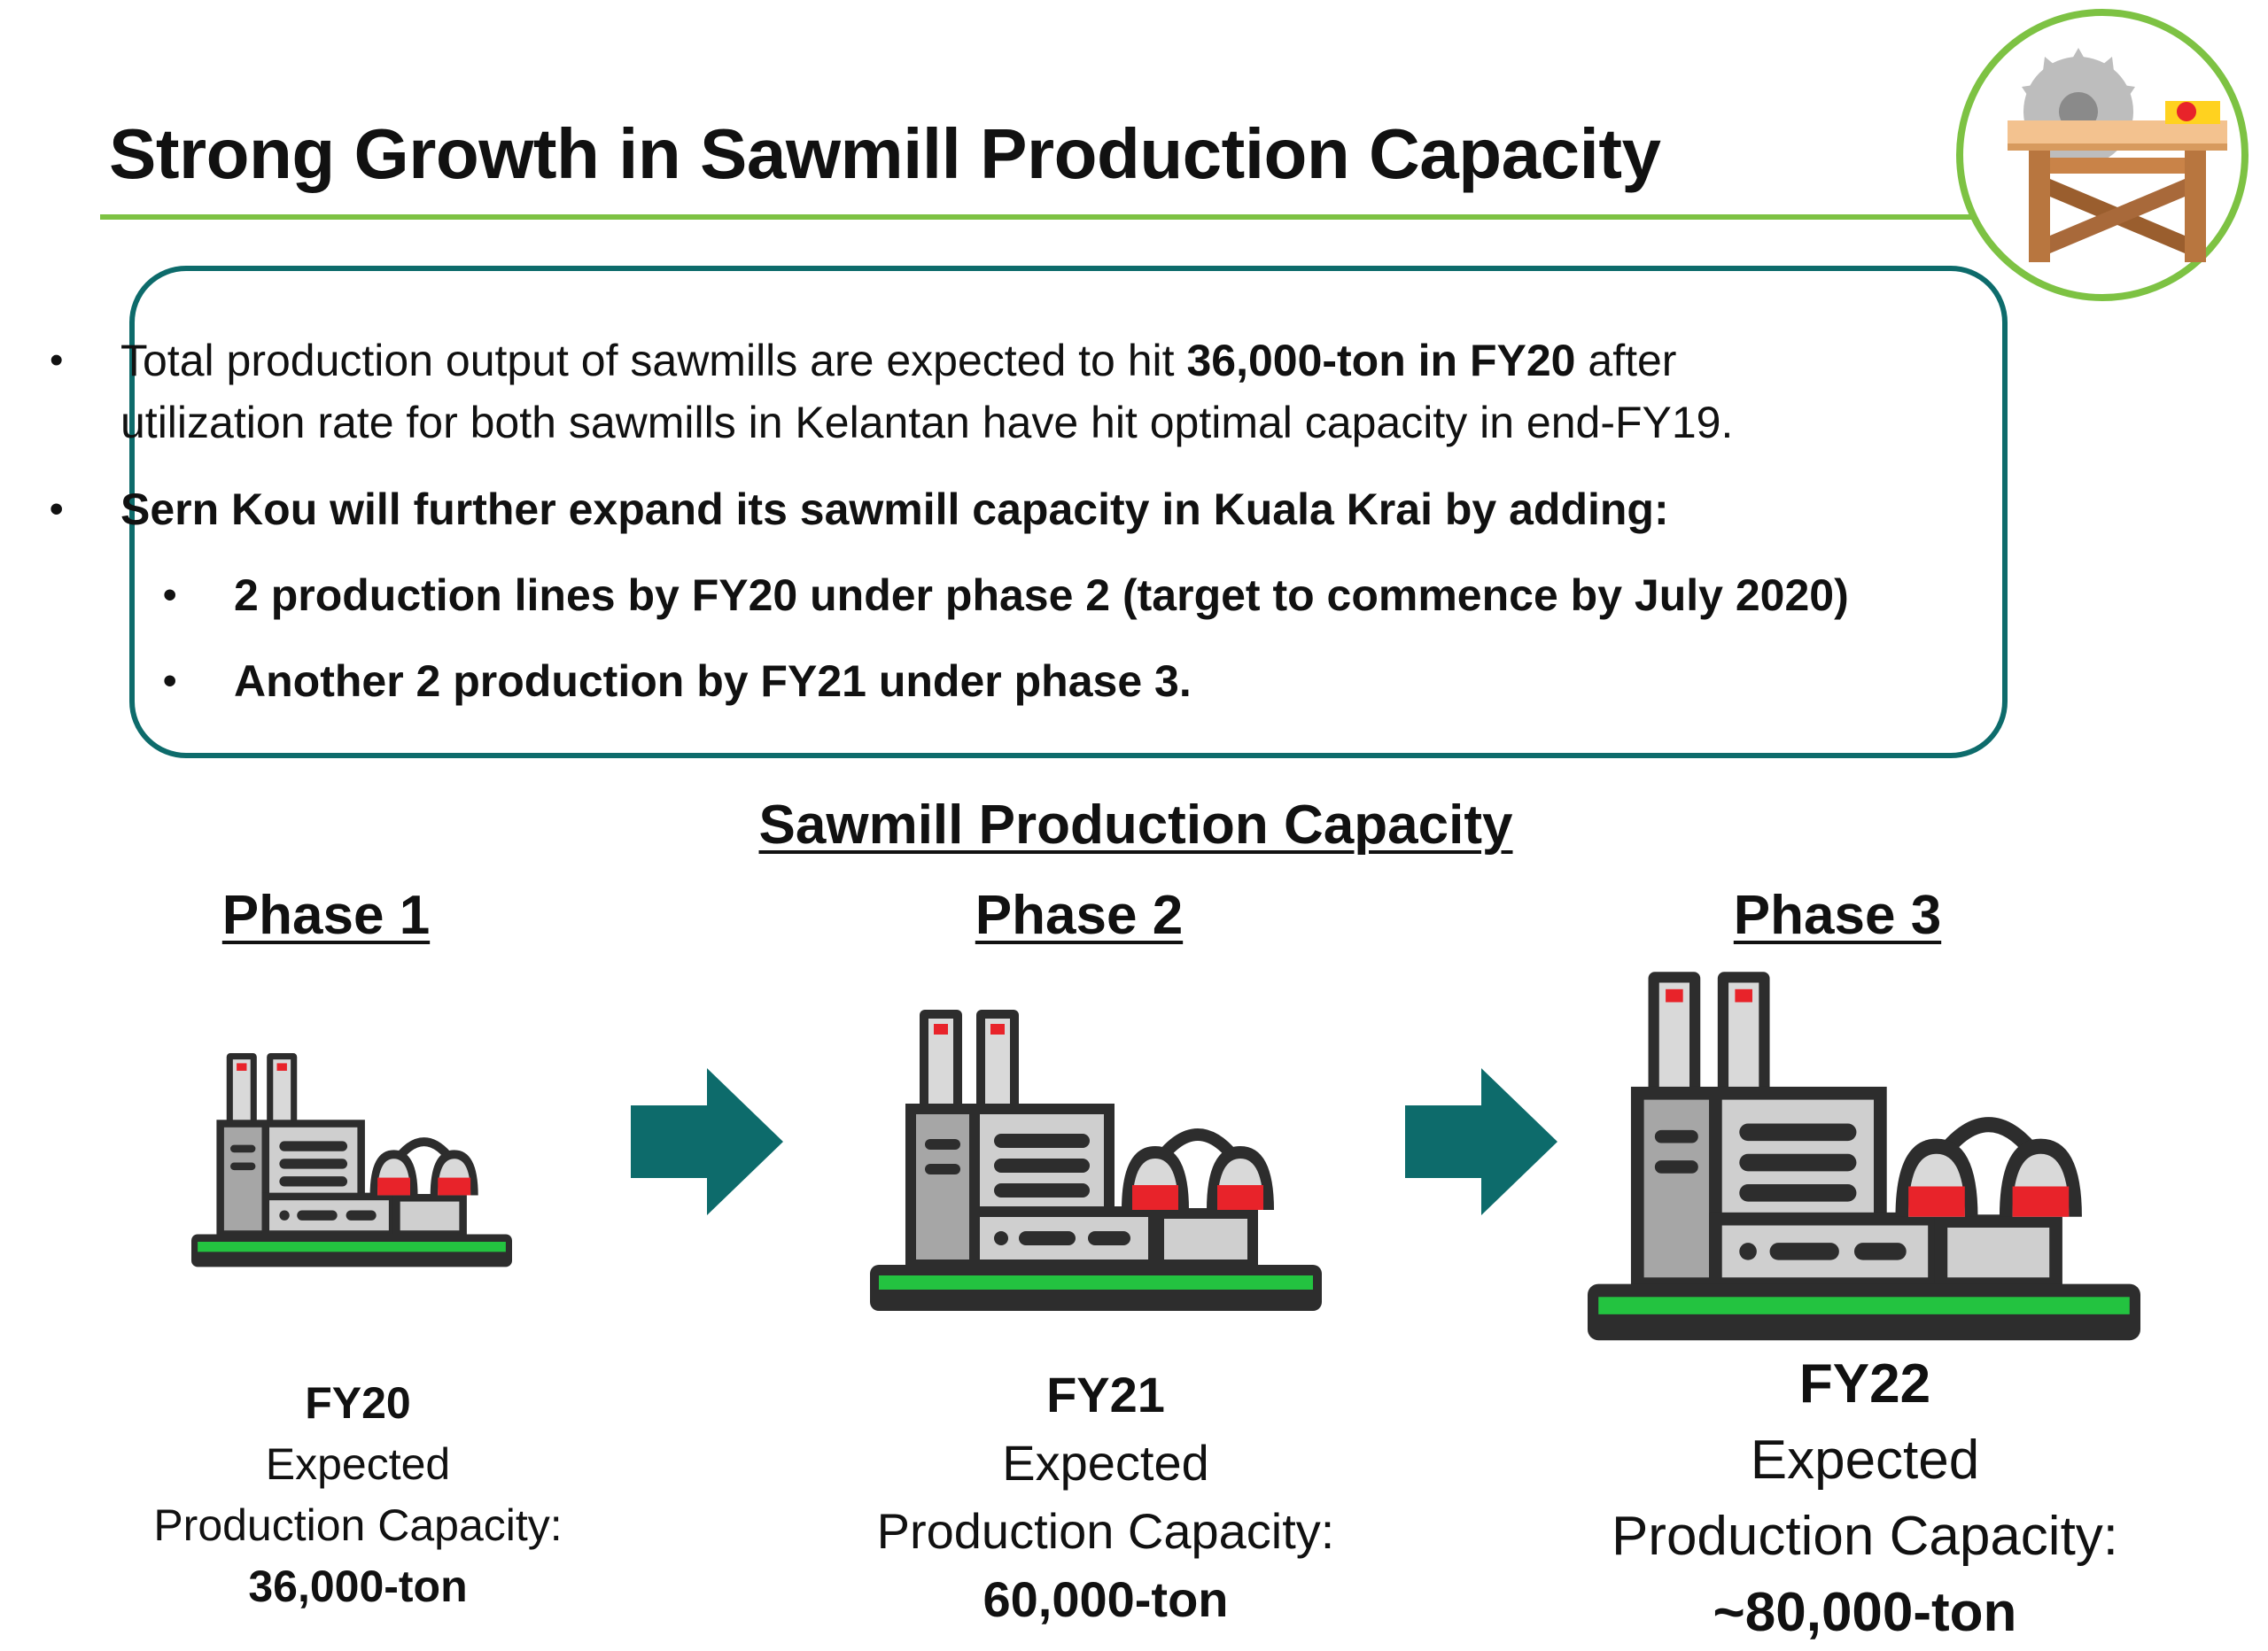 This screenshot has height=1651, width=2268. Describe the element at coordinates (1079, 915) in the screenshot. I see `phase-2-label: Phase 2` at that location.